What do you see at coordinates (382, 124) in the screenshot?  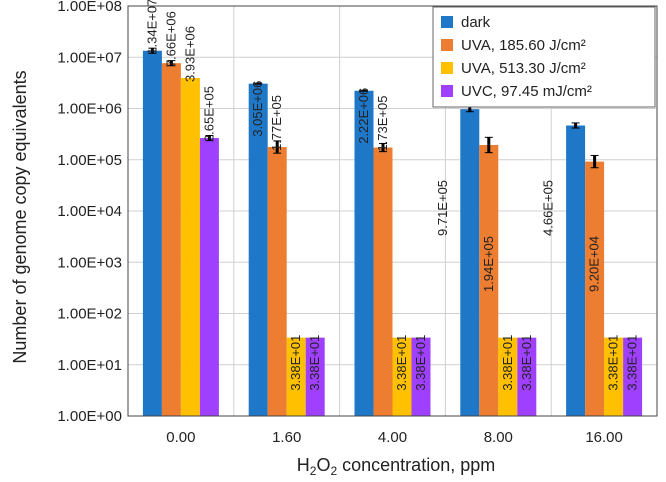 I see `data-label: 1.73E+05` at bounding box center [382, 124].